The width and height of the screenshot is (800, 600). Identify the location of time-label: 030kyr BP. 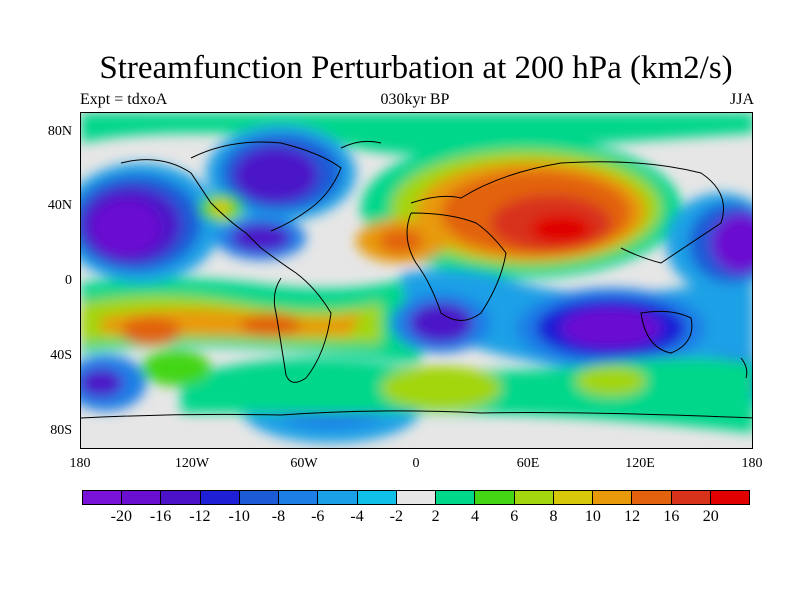
(415, 99).